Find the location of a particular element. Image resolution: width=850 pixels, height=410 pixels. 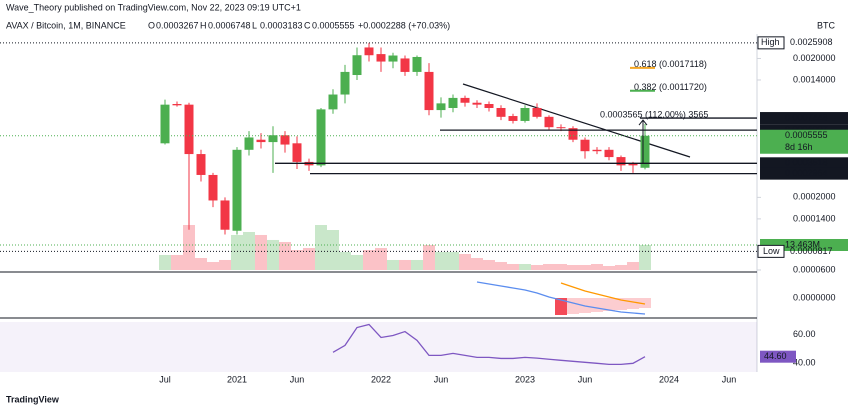

ohlc-value: 0.0003183 is located at coordinates (281, 25).